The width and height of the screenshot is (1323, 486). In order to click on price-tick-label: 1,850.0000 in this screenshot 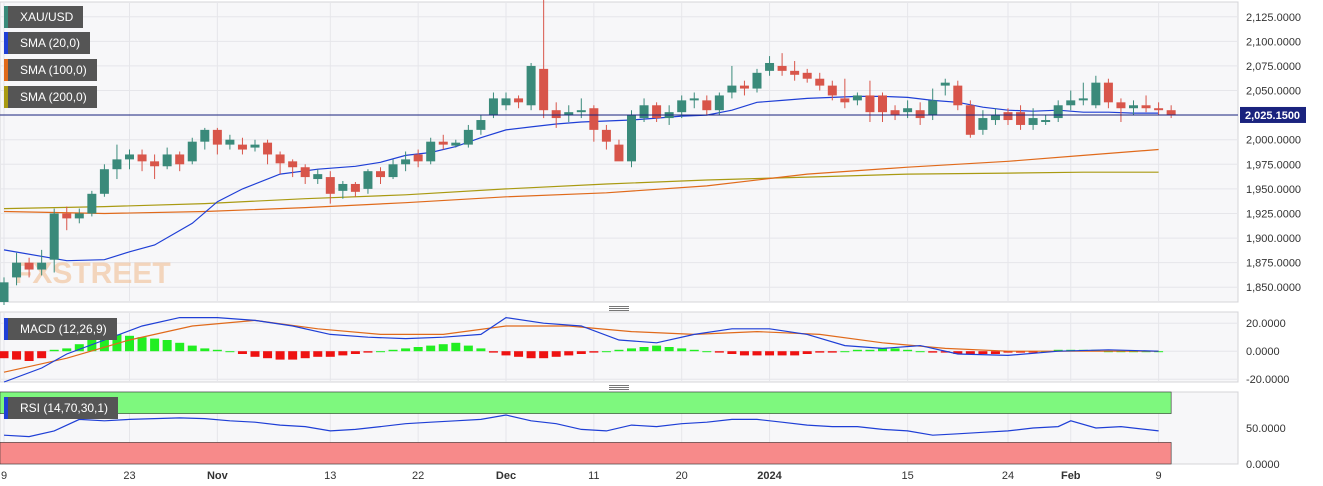, I will do `click(1273, 288)`.